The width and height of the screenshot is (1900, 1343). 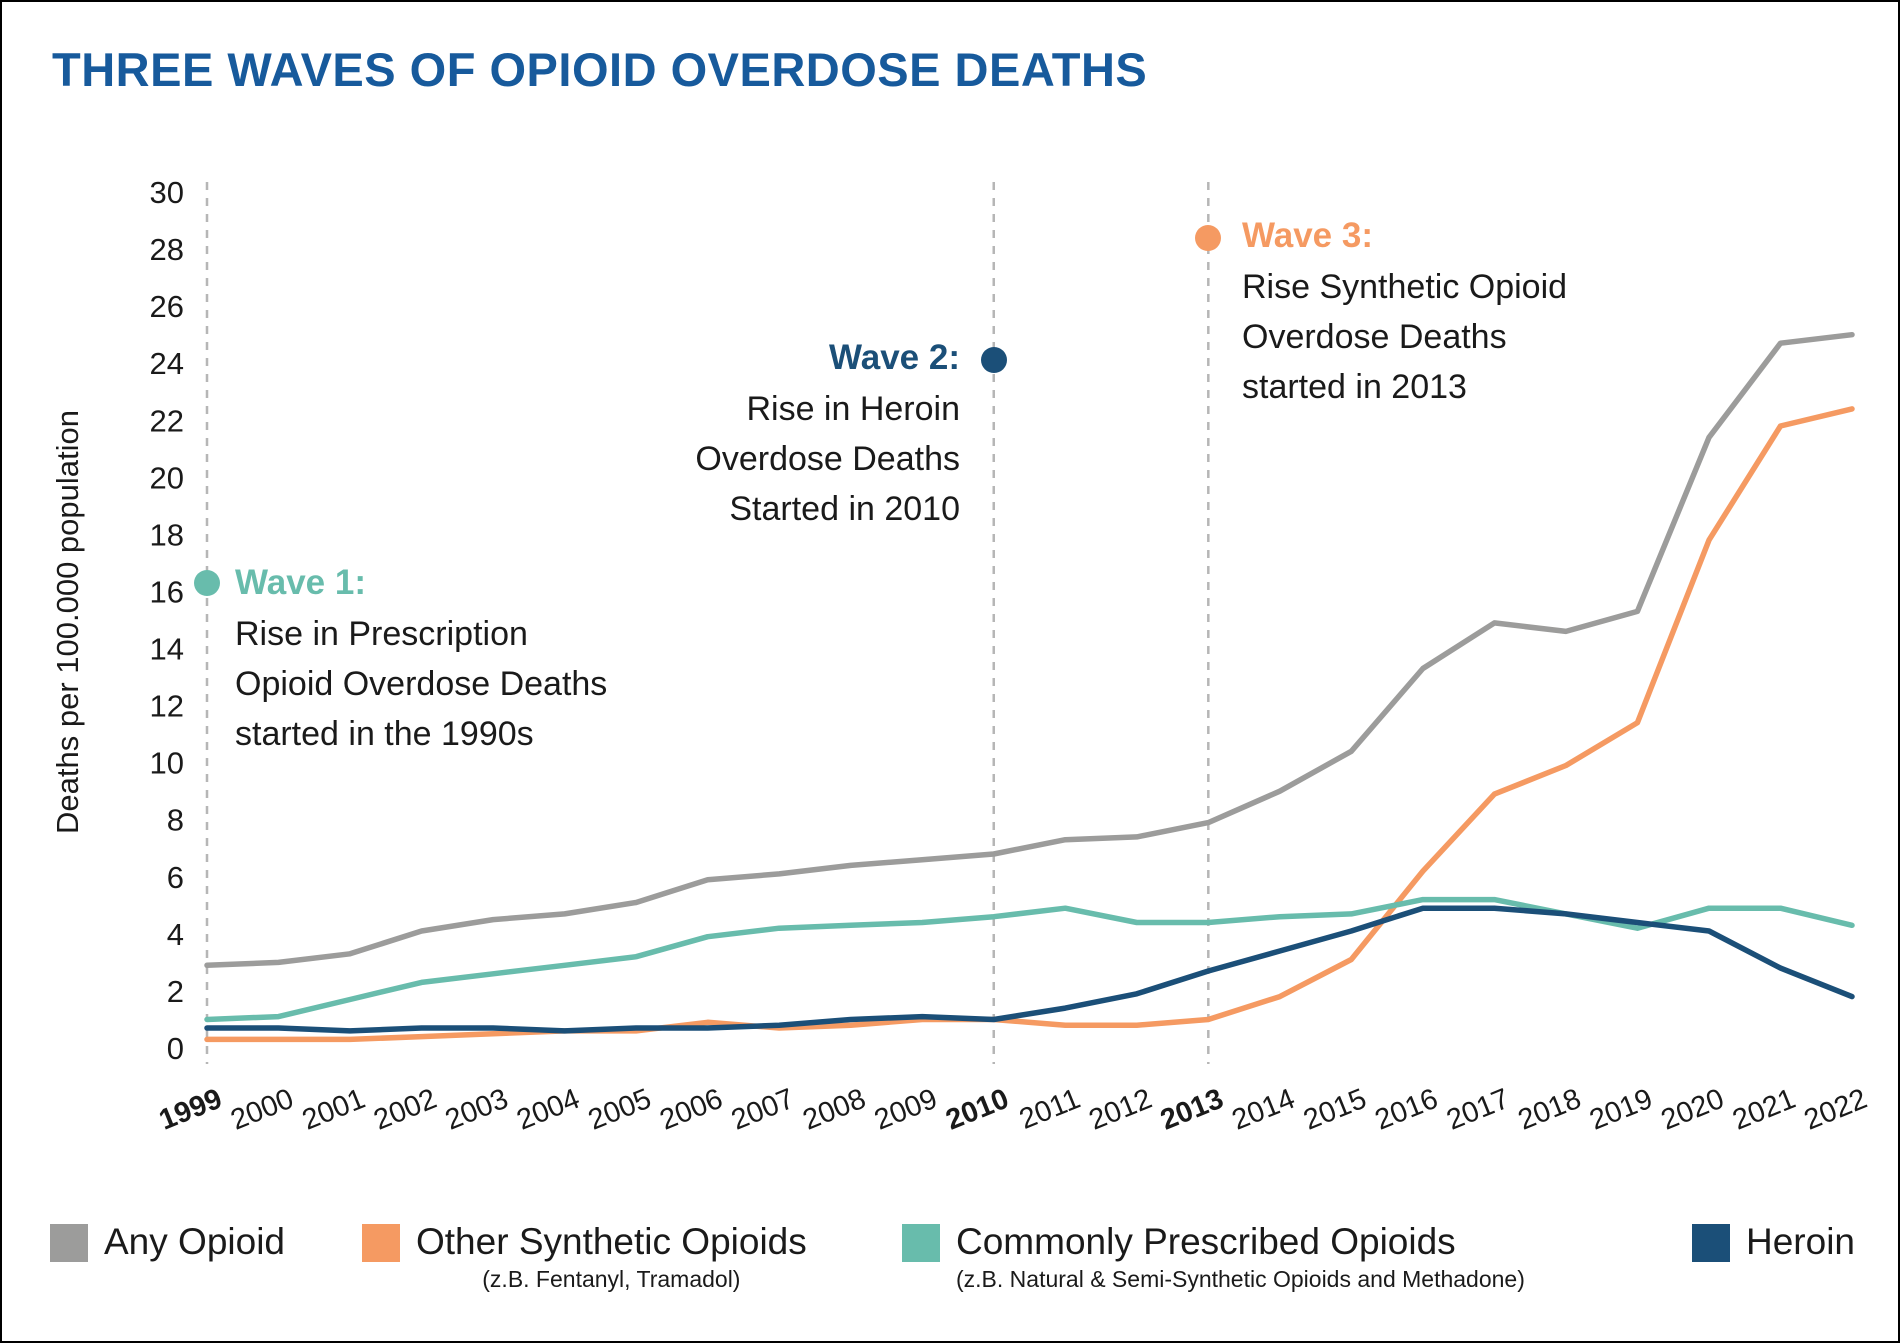 I want to click on y-tick-label: 24, so click(x=167, y=363).